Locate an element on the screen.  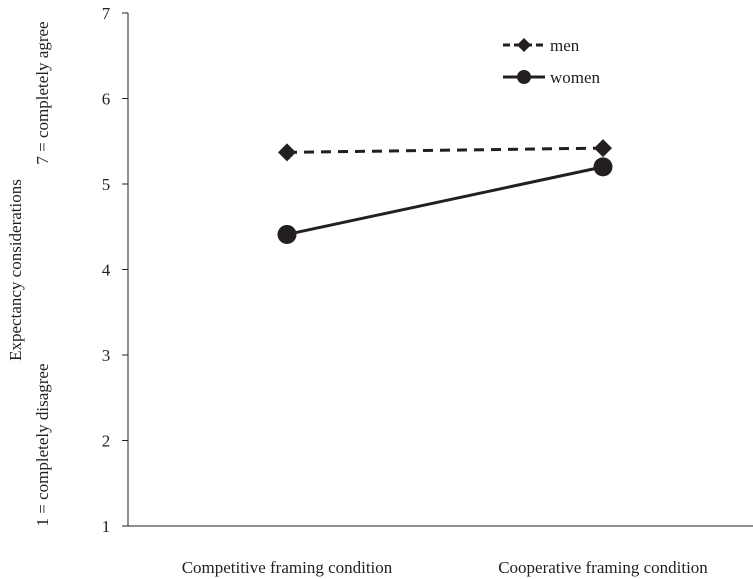
y-tick-label: 7 is located at coordinates (106, 13).